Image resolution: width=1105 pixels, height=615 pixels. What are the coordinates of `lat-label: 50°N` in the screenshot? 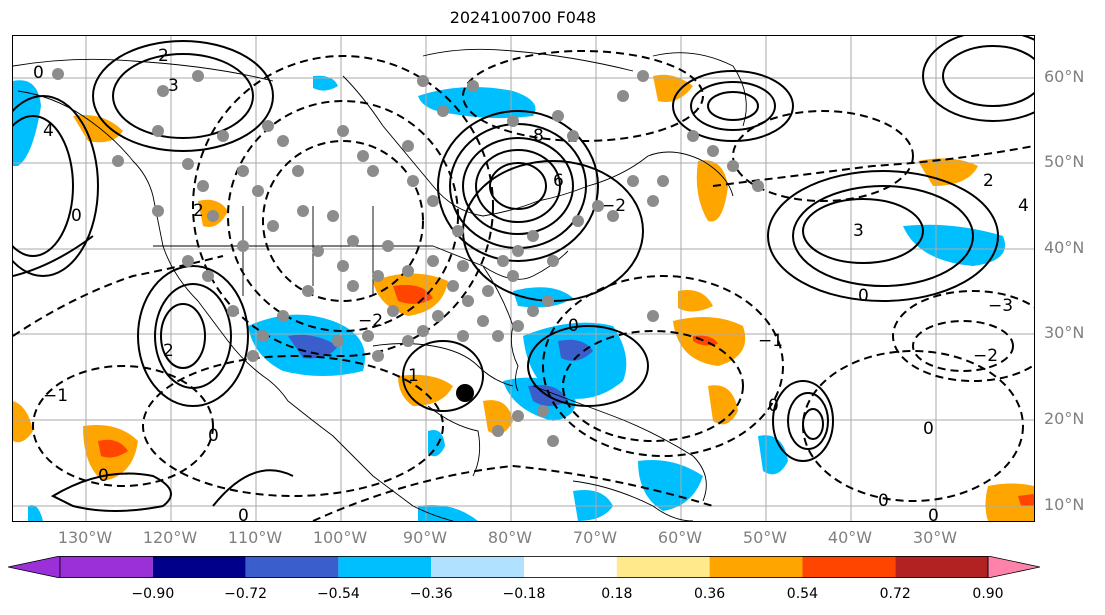 It's located at (1064, 161).